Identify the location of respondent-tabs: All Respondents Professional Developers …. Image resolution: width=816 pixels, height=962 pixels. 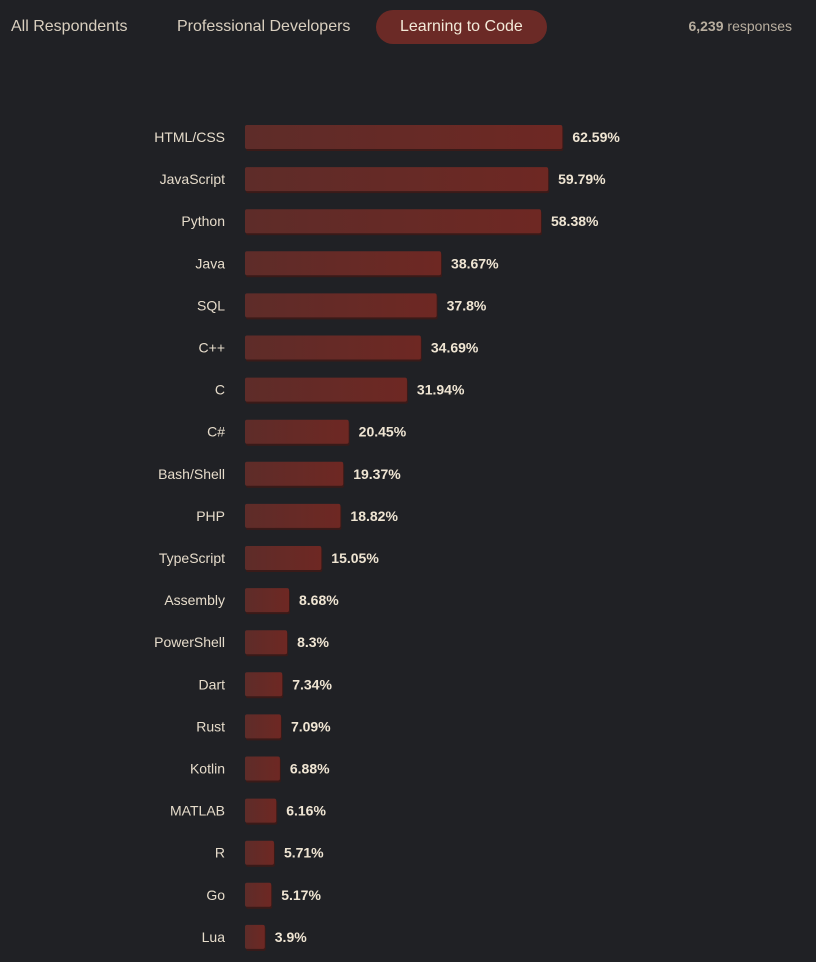
(408, 27).